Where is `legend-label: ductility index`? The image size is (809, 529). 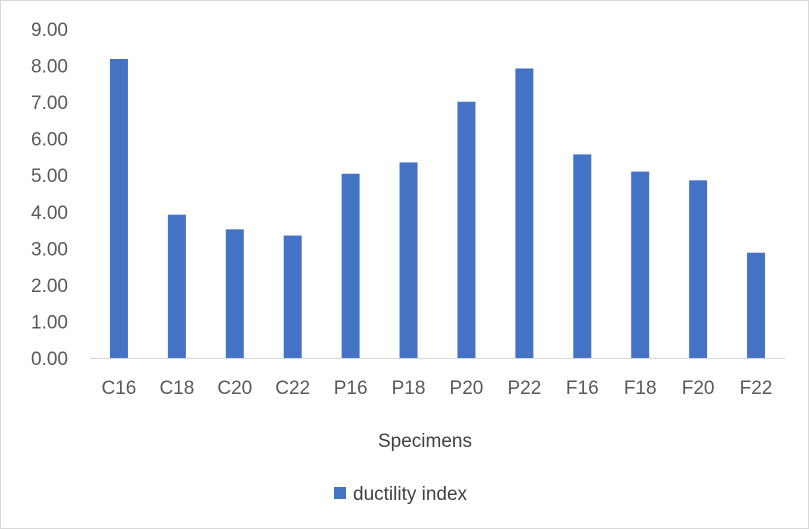
legend-label: ductility index is located at coordinates (410, 494).